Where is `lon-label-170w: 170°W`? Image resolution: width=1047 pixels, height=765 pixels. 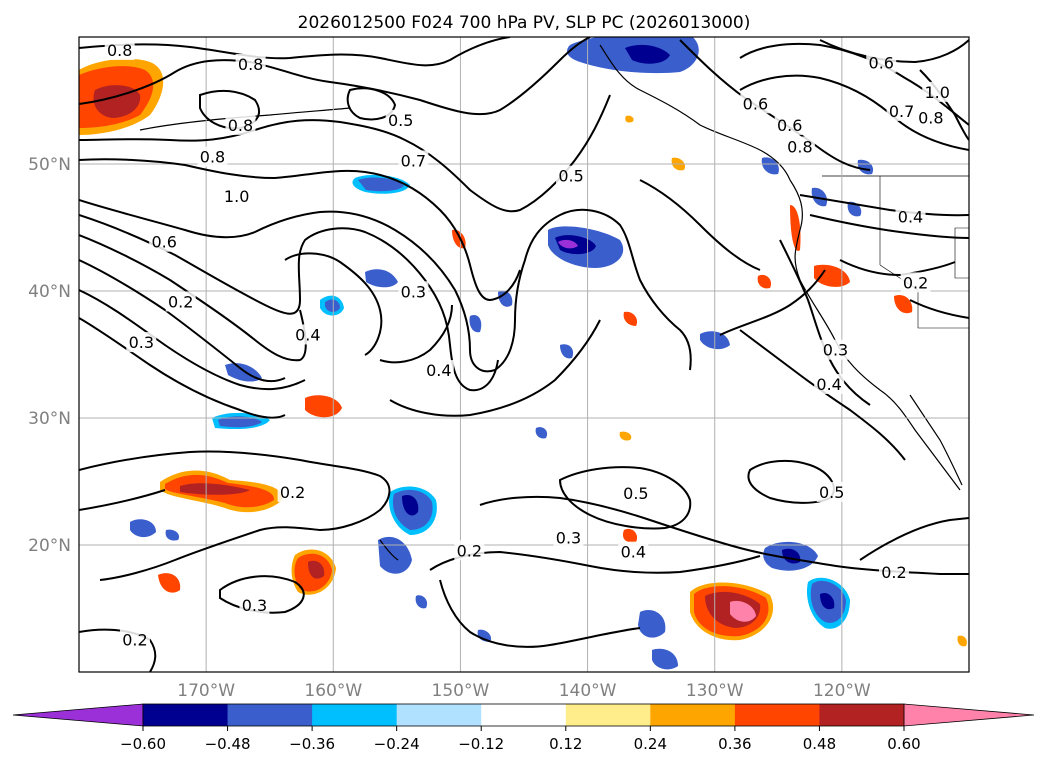
lon-label-170w: 170°W is located at coordinates (206, 691).